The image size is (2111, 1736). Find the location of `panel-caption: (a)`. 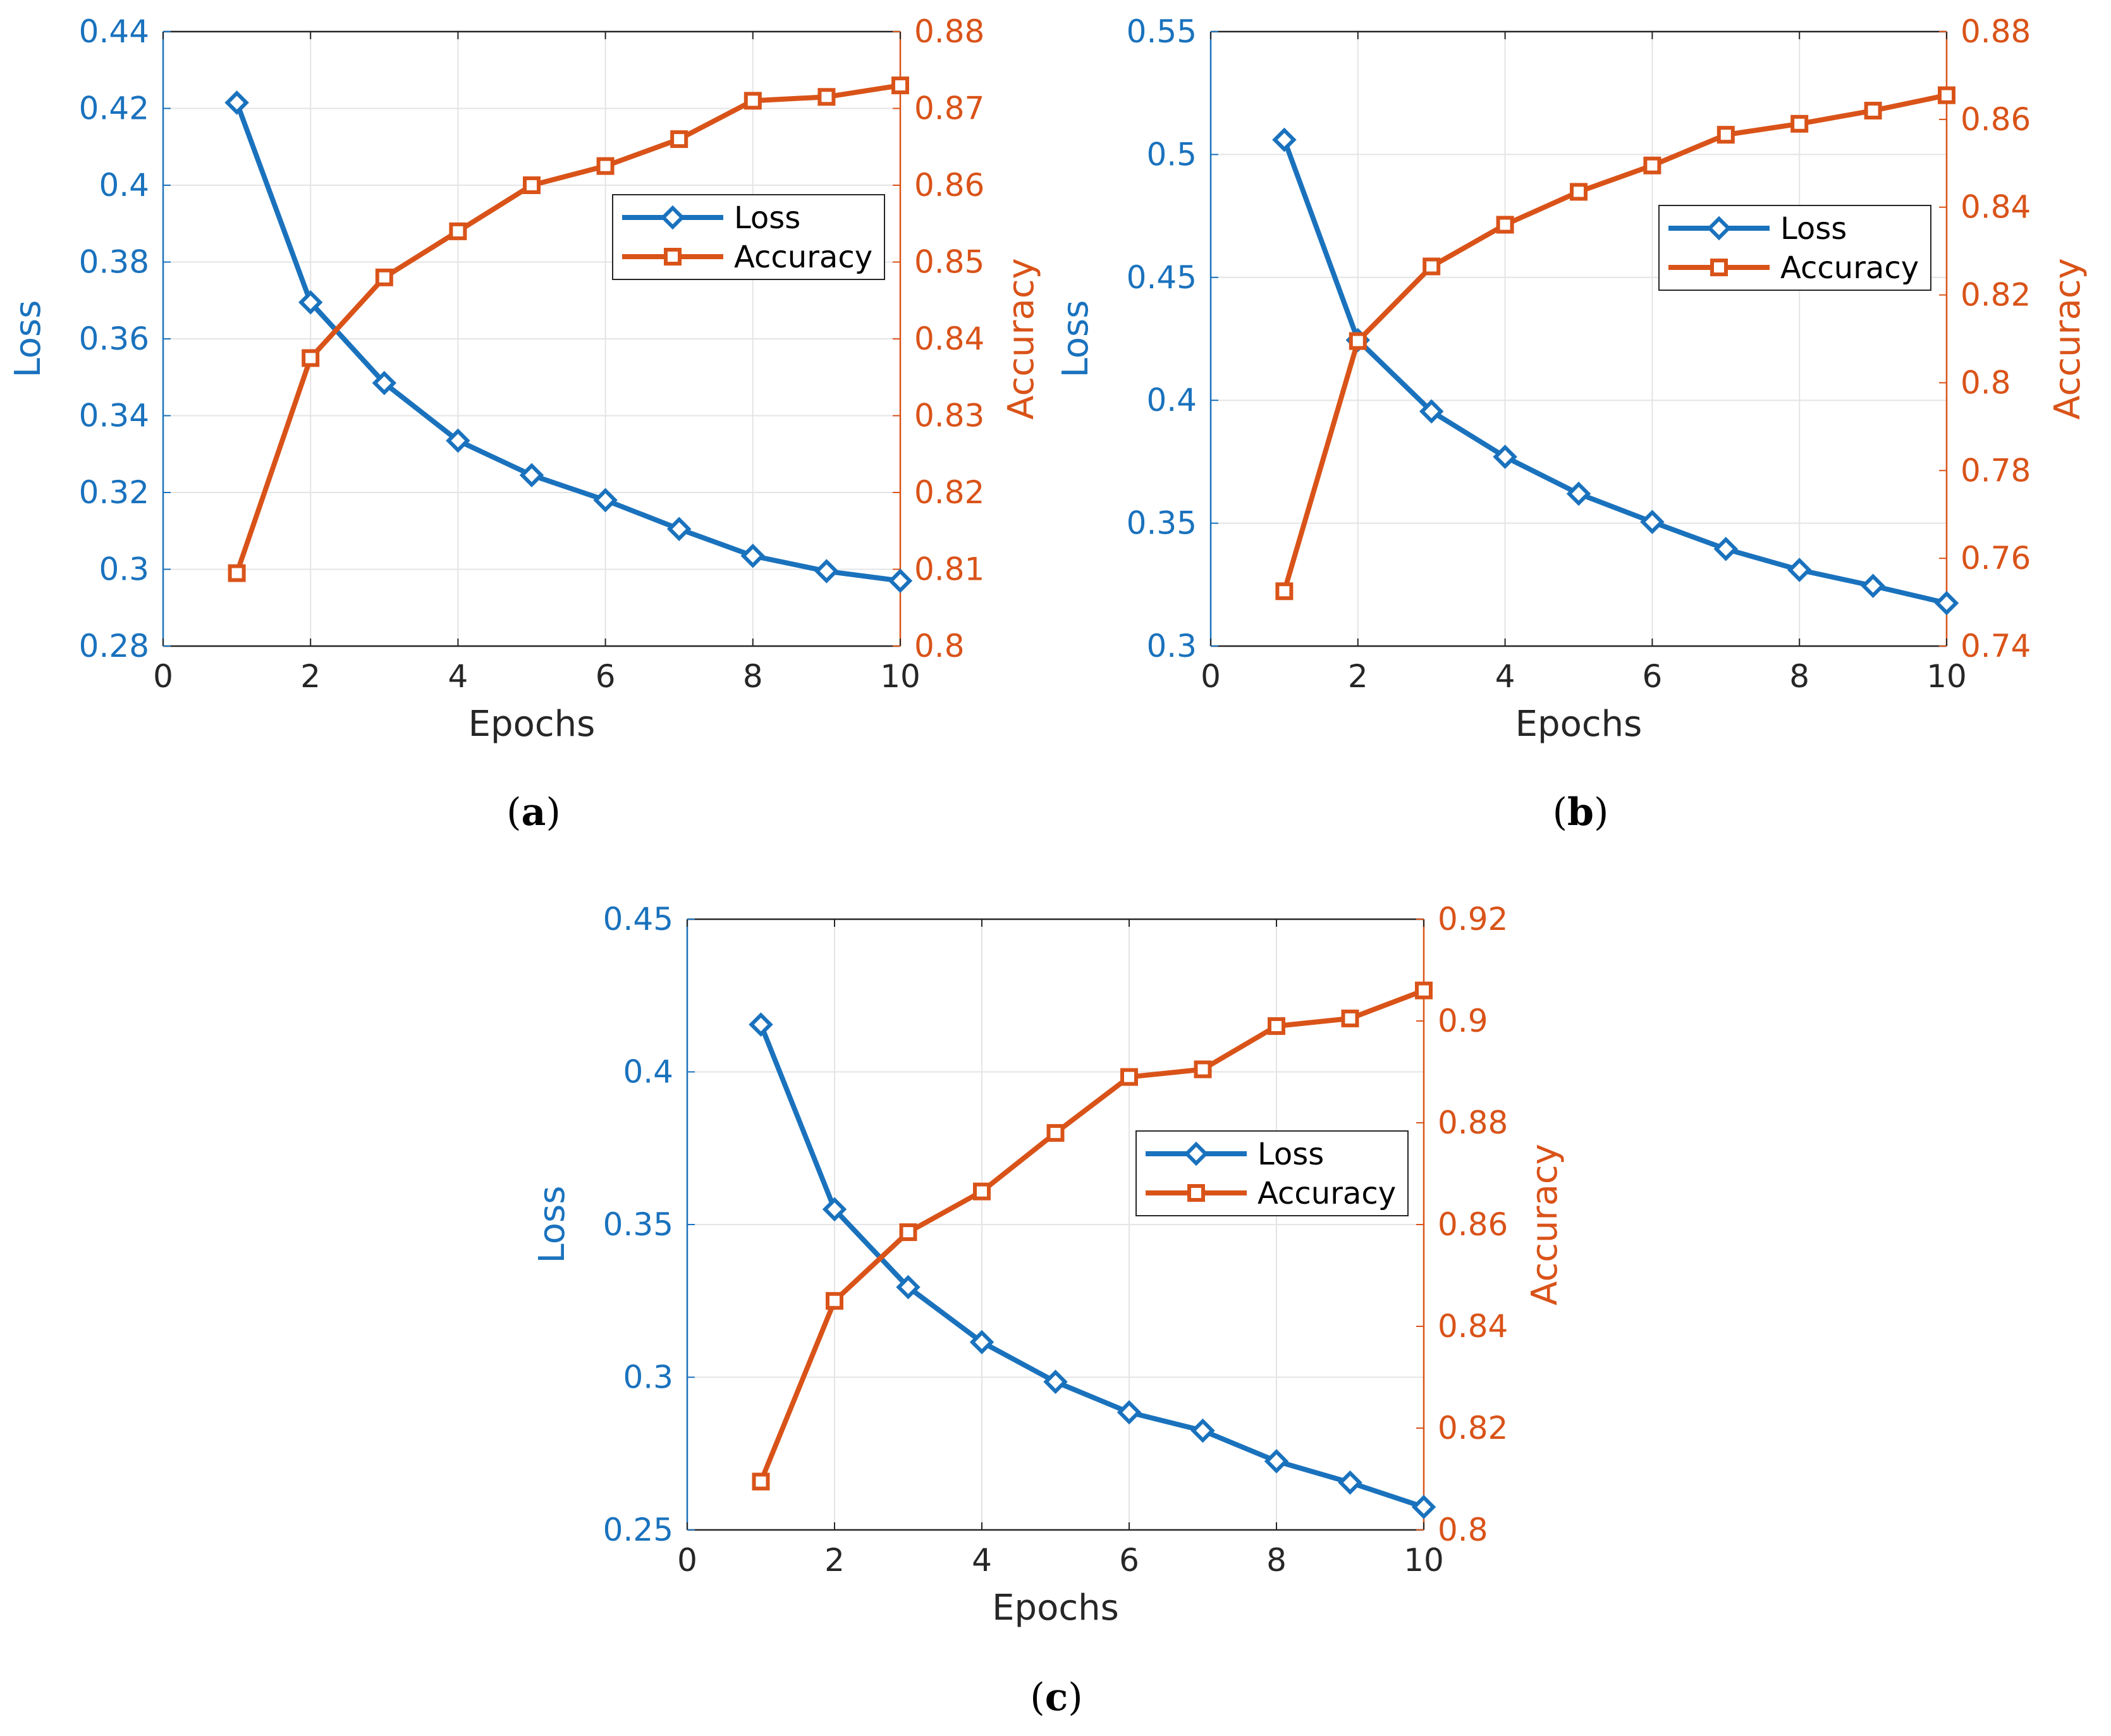

panel-caption: (a) is located at coordinates (533, 812).